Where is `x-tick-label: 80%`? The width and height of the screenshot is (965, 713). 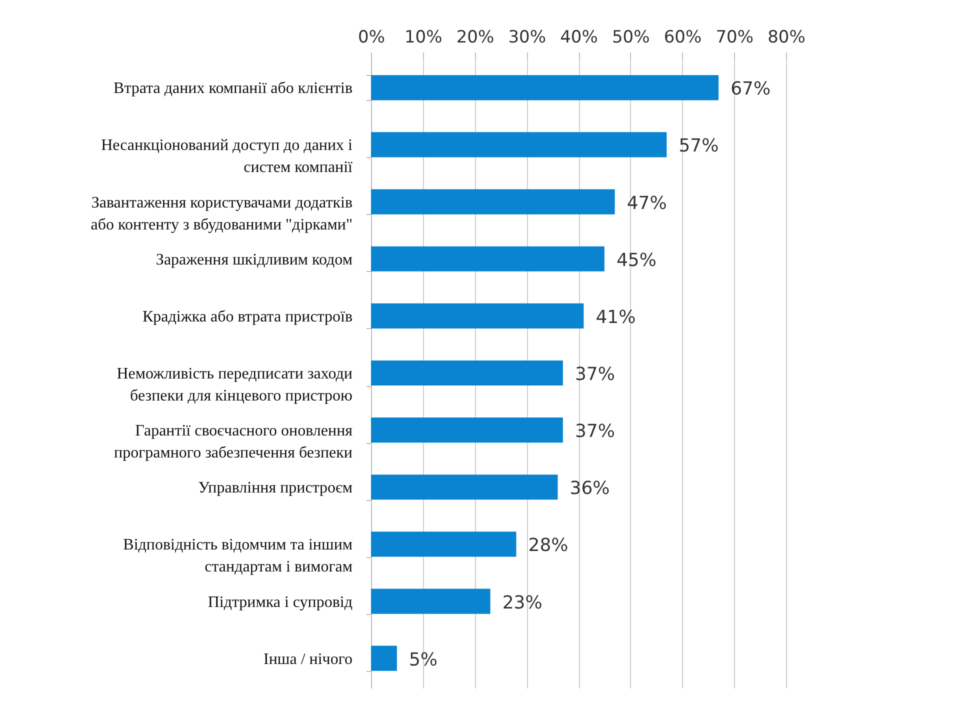
x-tick-label: 80% is located at coordinates (787, 38).